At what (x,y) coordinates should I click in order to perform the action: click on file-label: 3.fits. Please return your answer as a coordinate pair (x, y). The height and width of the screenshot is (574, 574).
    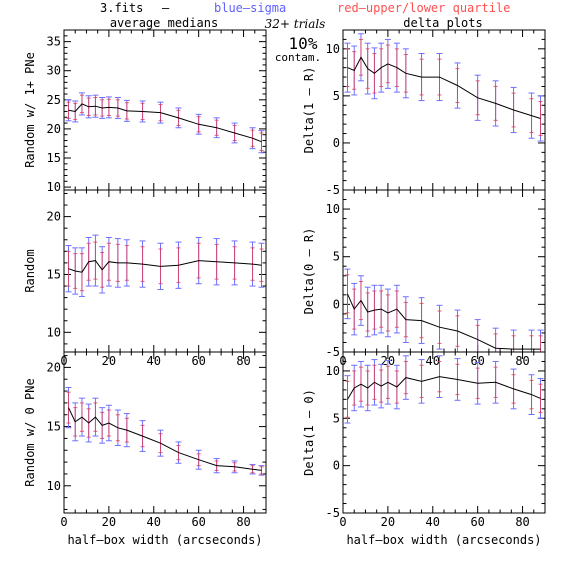
    Looking at the image, I should click on (121, 8).